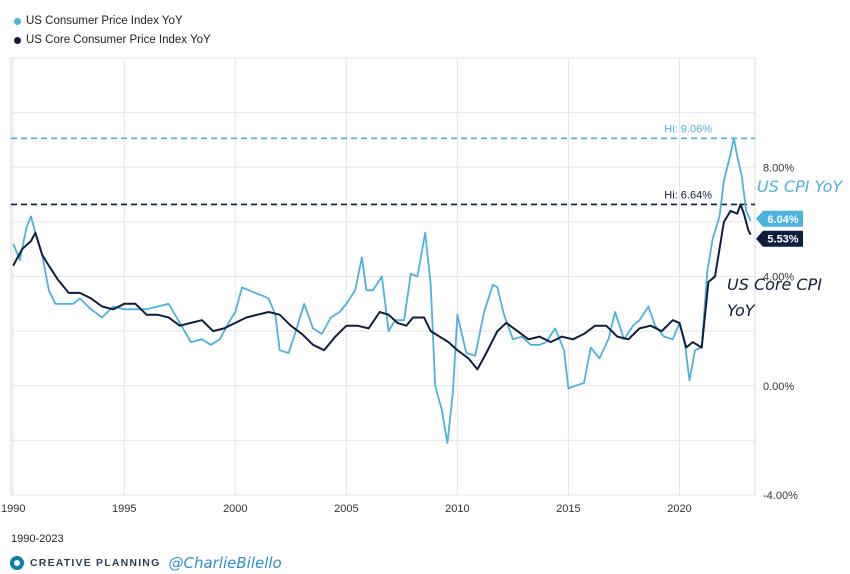  Describe the element at coordinates (235, 509) in the screenshot. I see `x-tick-label: 2000` at that location.